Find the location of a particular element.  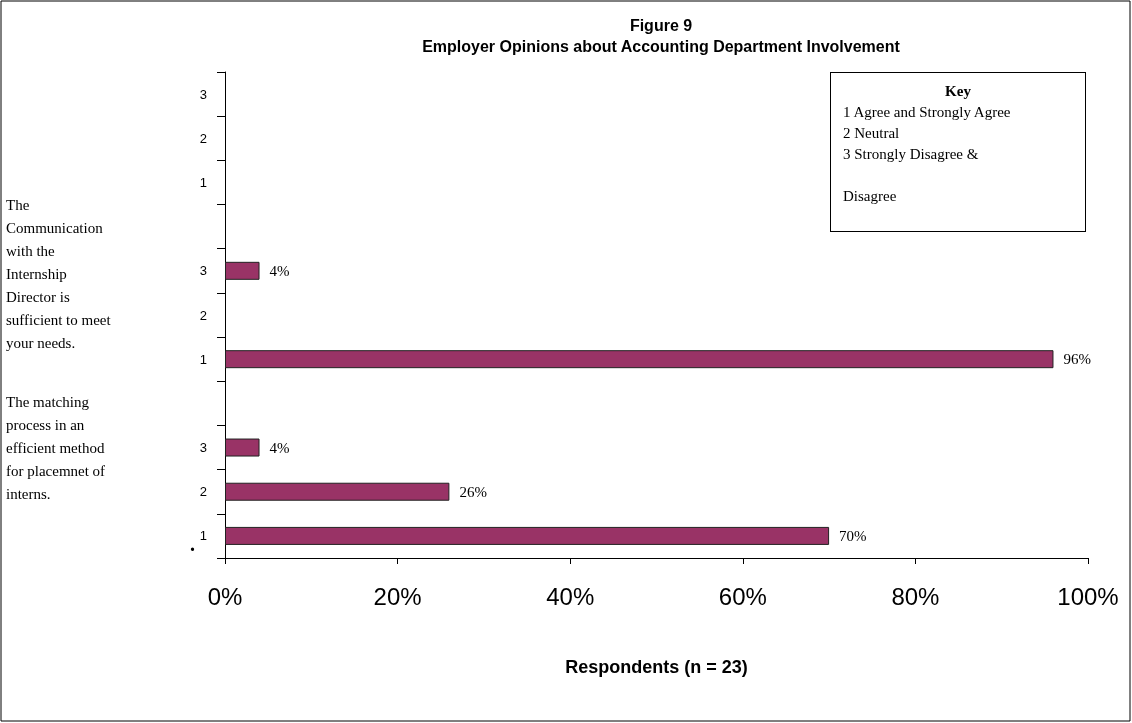

chart-subtitle: Employer Opinions about Accounting Department Involvement is located at coordinates (661, 46).